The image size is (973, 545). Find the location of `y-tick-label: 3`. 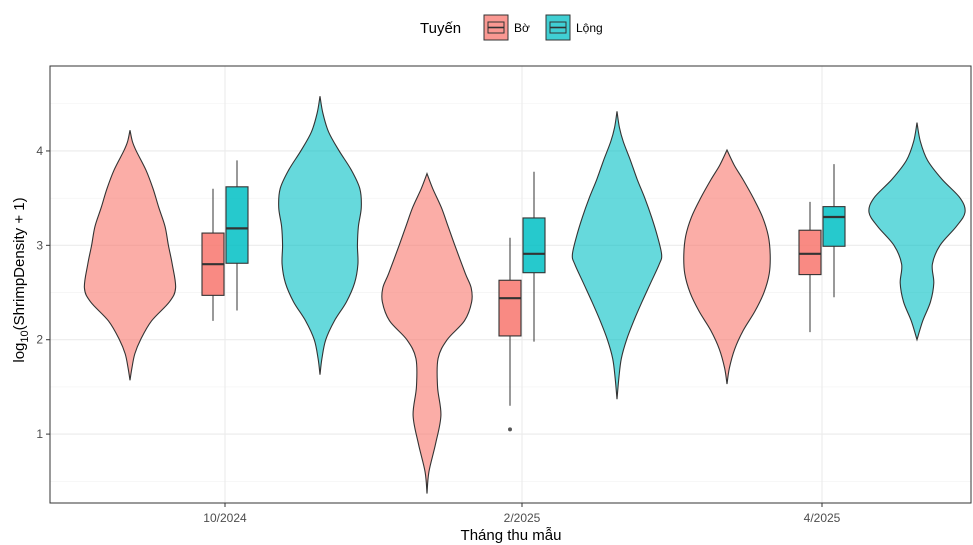

y-tick-label: 3 is located at coordinates (39, 245).